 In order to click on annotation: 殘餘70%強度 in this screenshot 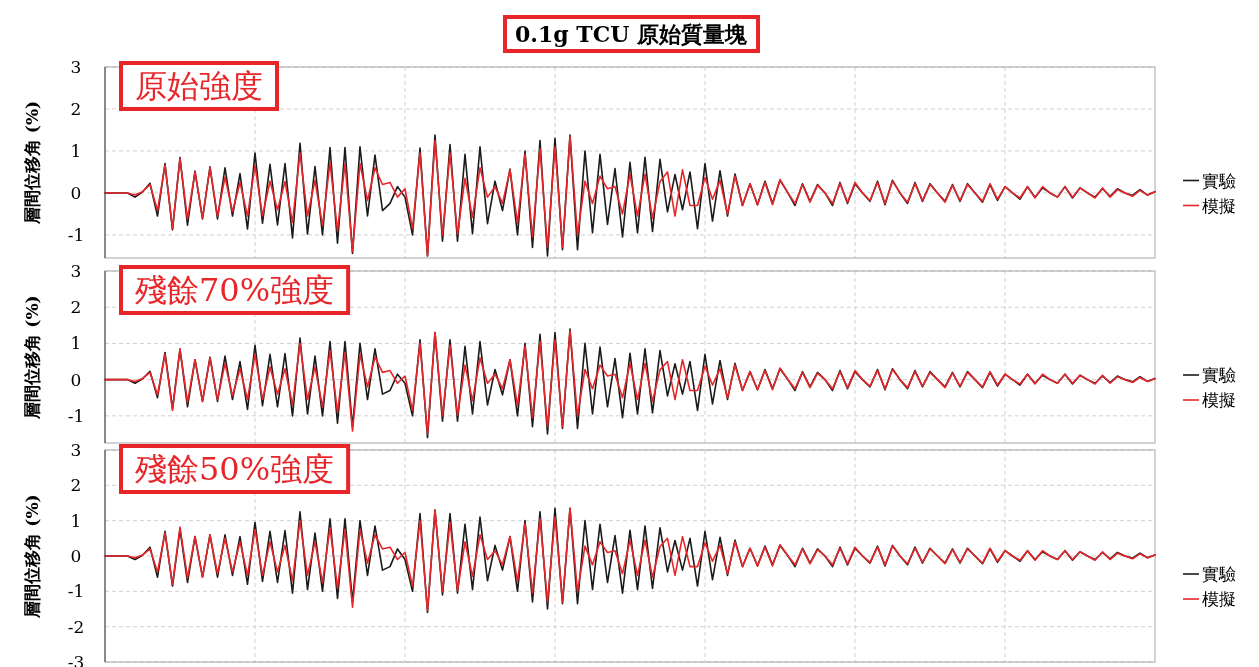, I will do `click(235, 290)`.